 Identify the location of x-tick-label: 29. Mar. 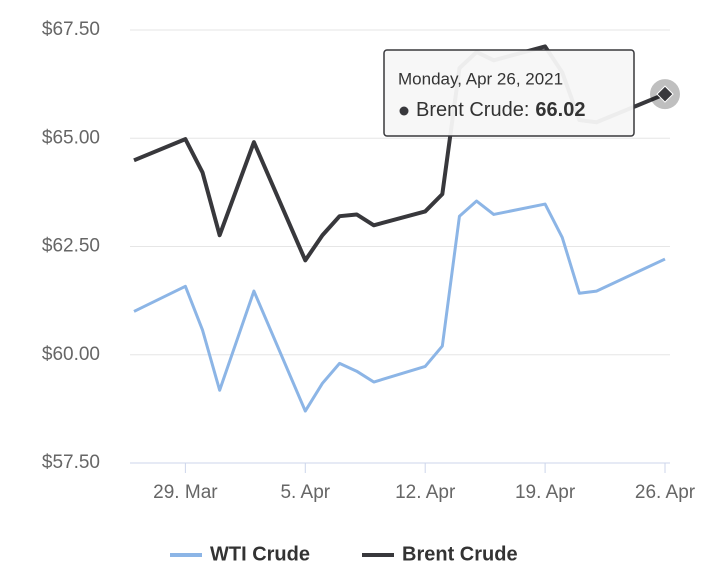
(185, 492).